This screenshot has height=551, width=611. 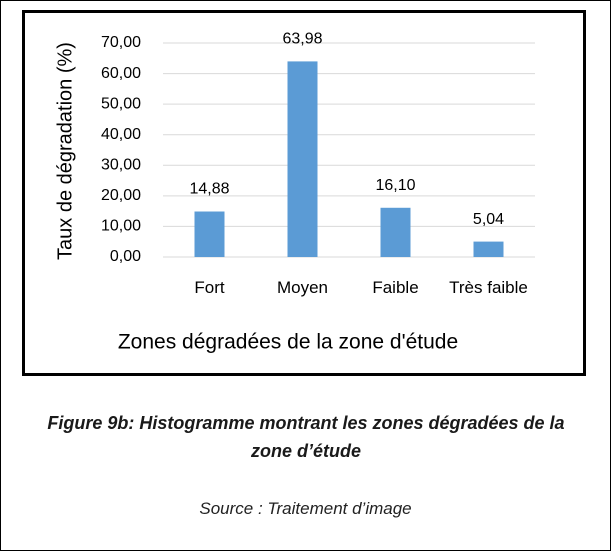 What do you see at coordinates (305, 508) in the screenshot?
I see `source-caption: Source : Traitement d’image` at bounding box center [305, 508].